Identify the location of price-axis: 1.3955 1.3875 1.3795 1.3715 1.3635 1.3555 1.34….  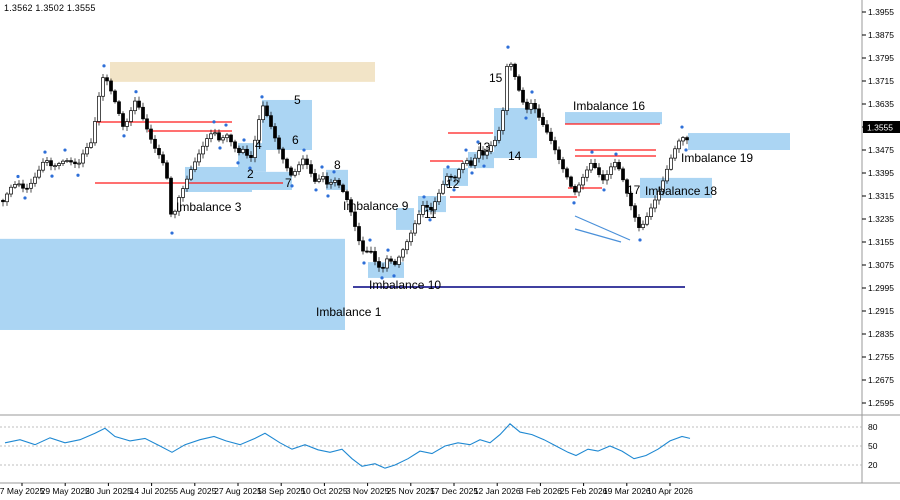
(878, 207).